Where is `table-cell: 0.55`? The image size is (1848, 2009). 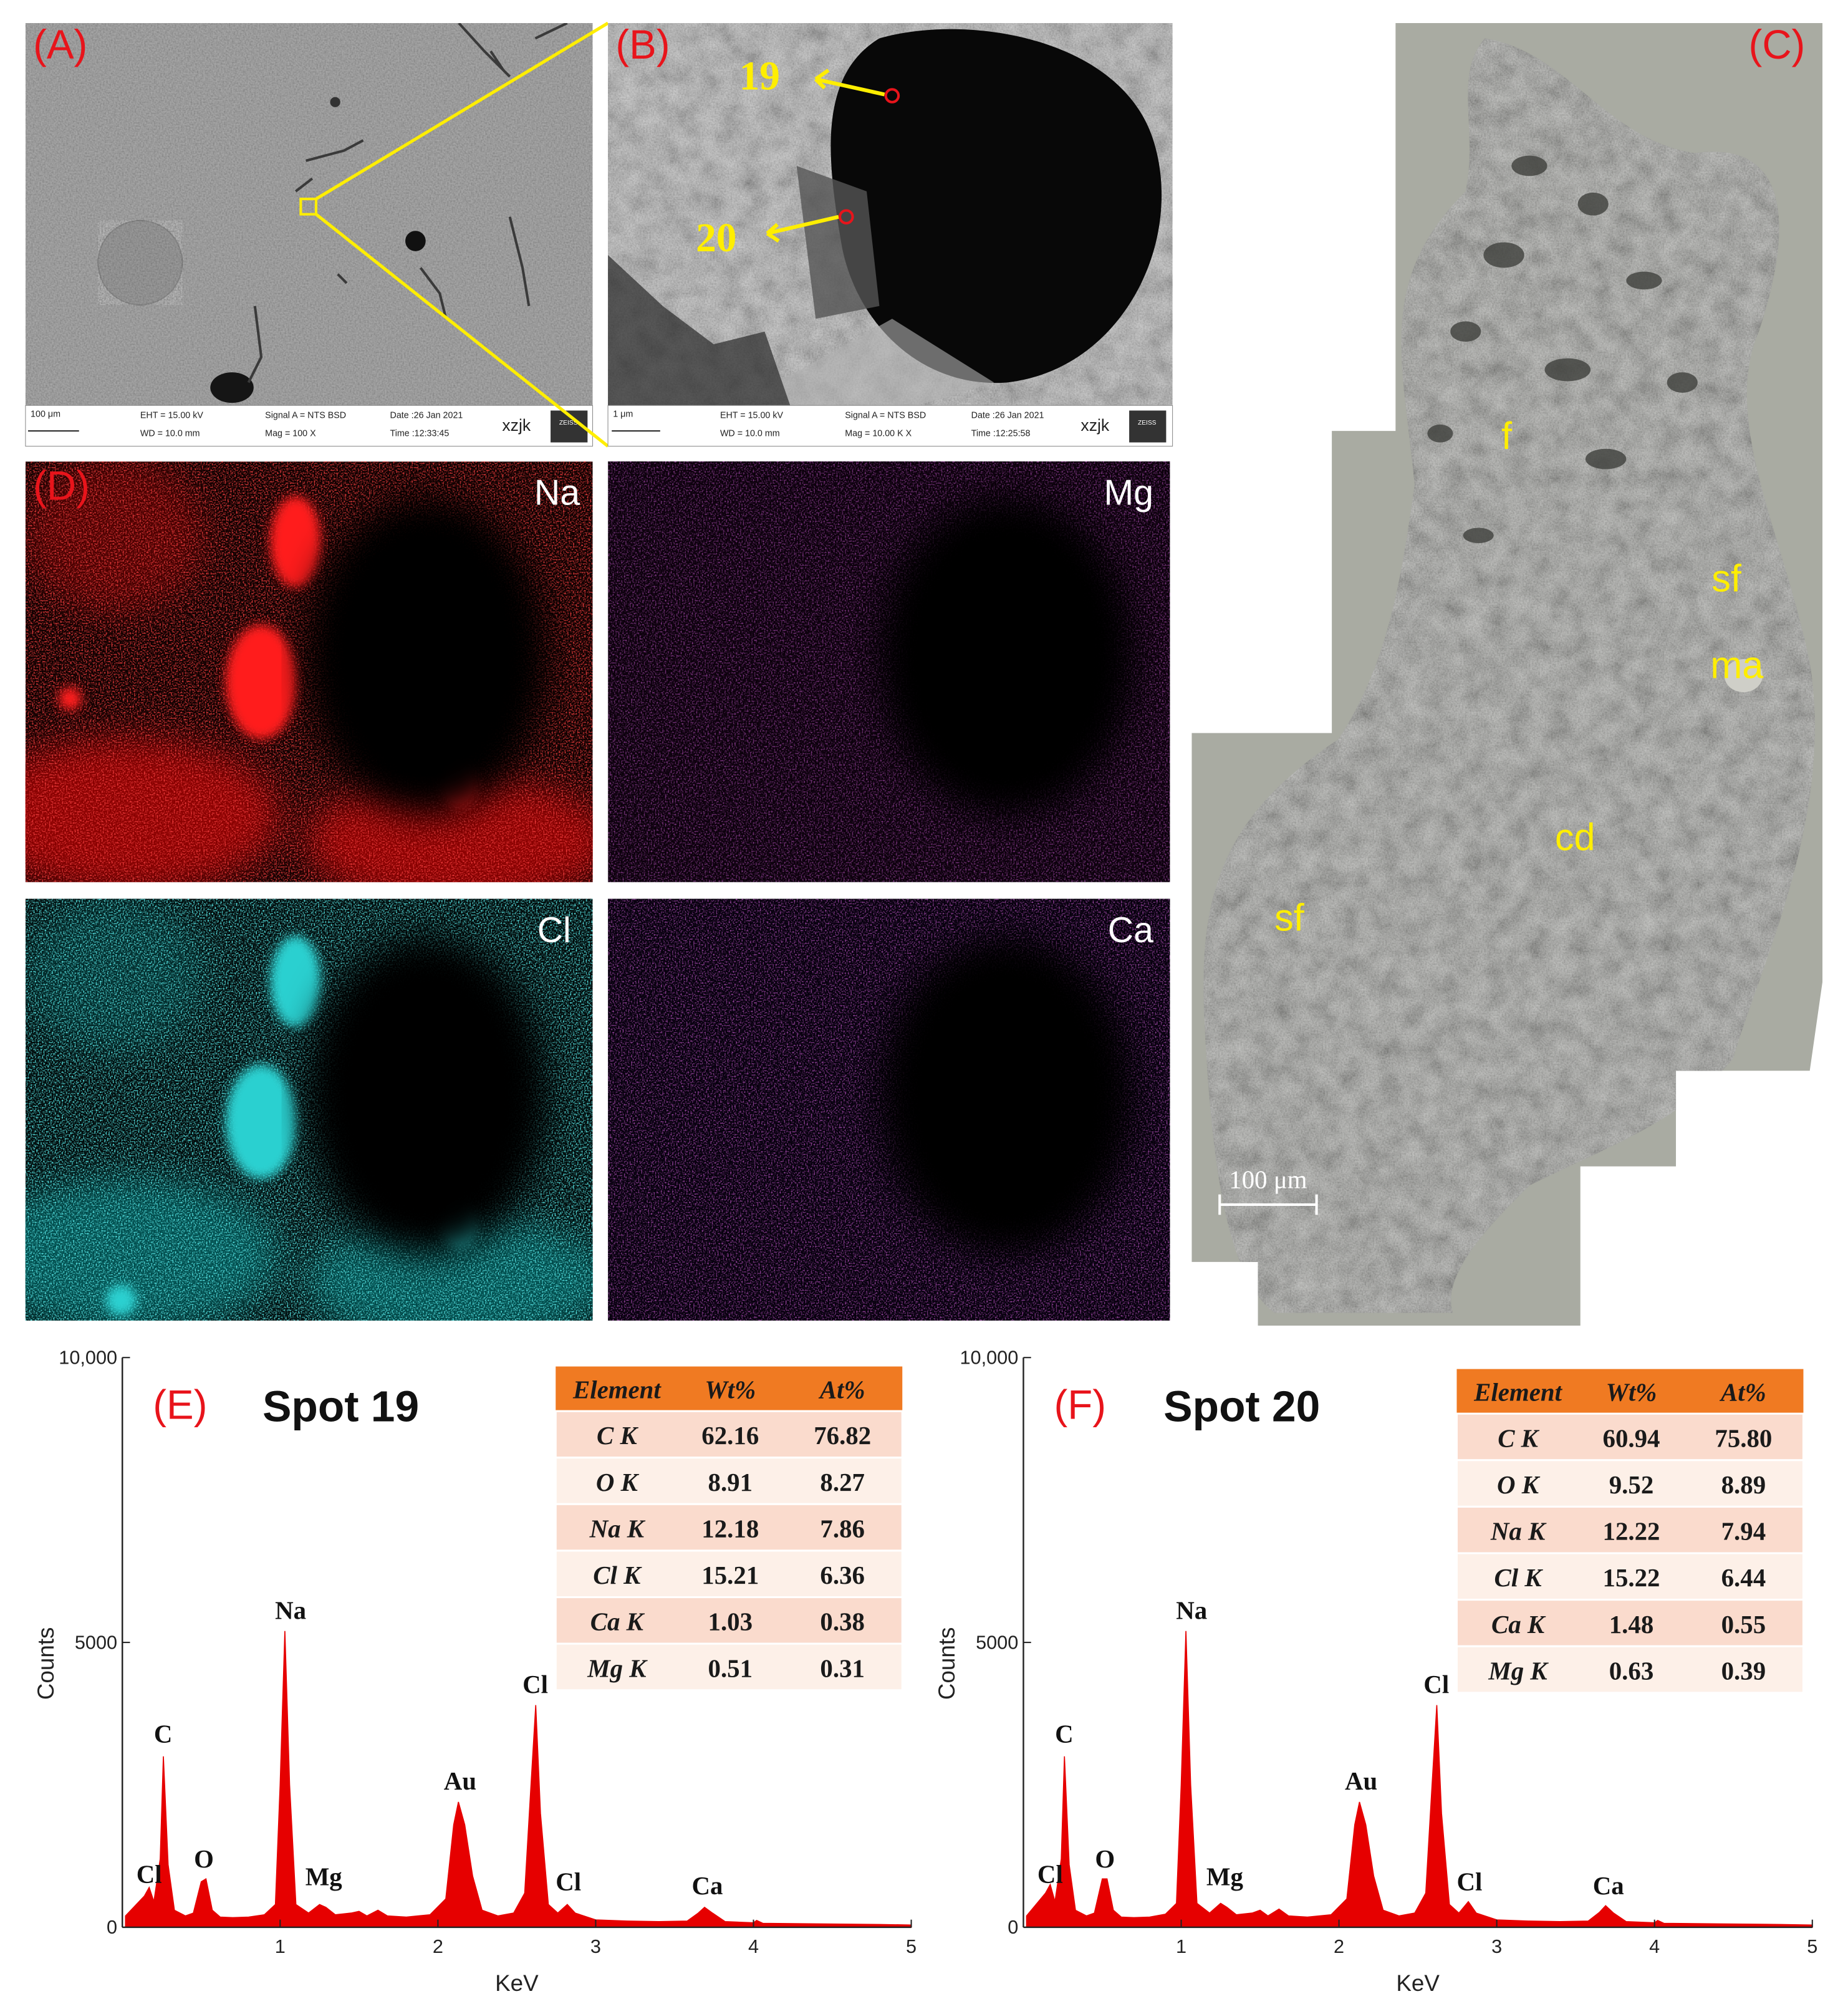
table-cell: 0.55 is located at coordinates (1744, 1625).